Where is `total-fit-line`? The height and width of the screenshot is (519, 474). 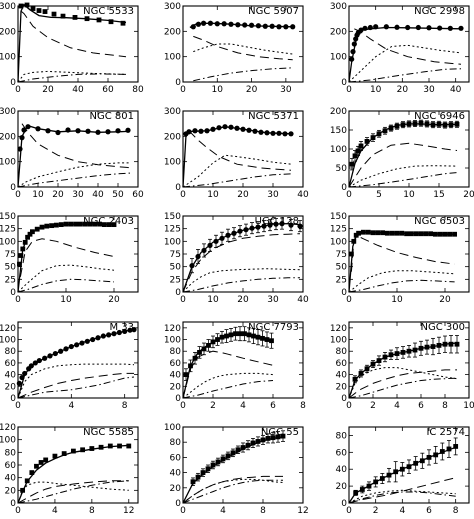
total-fit-line is located at coordinates (403, 155).